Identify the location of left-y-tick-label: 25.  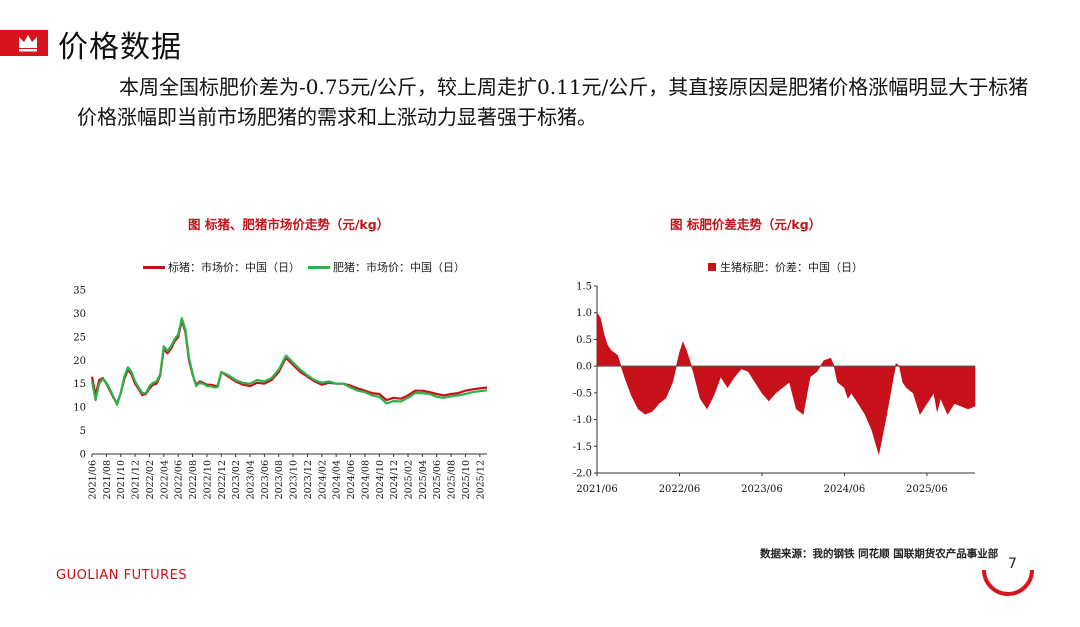
(79, 337).